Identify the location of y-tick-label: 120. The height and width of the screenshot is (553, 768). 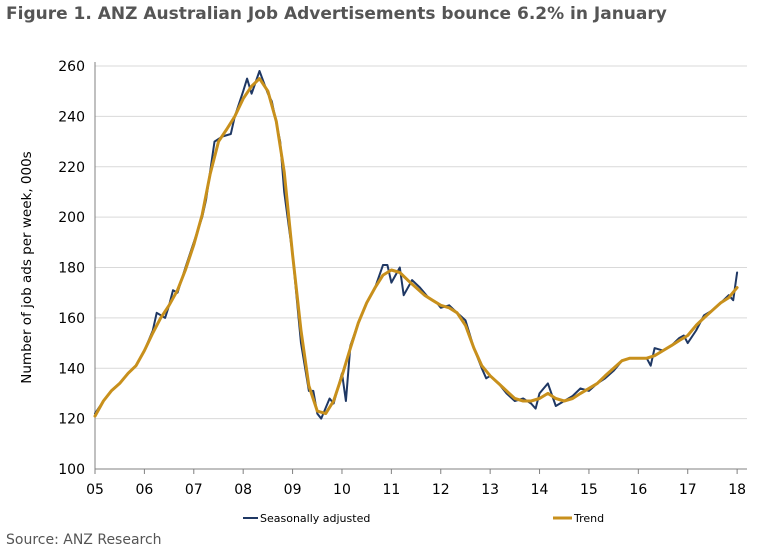
(71, 420).